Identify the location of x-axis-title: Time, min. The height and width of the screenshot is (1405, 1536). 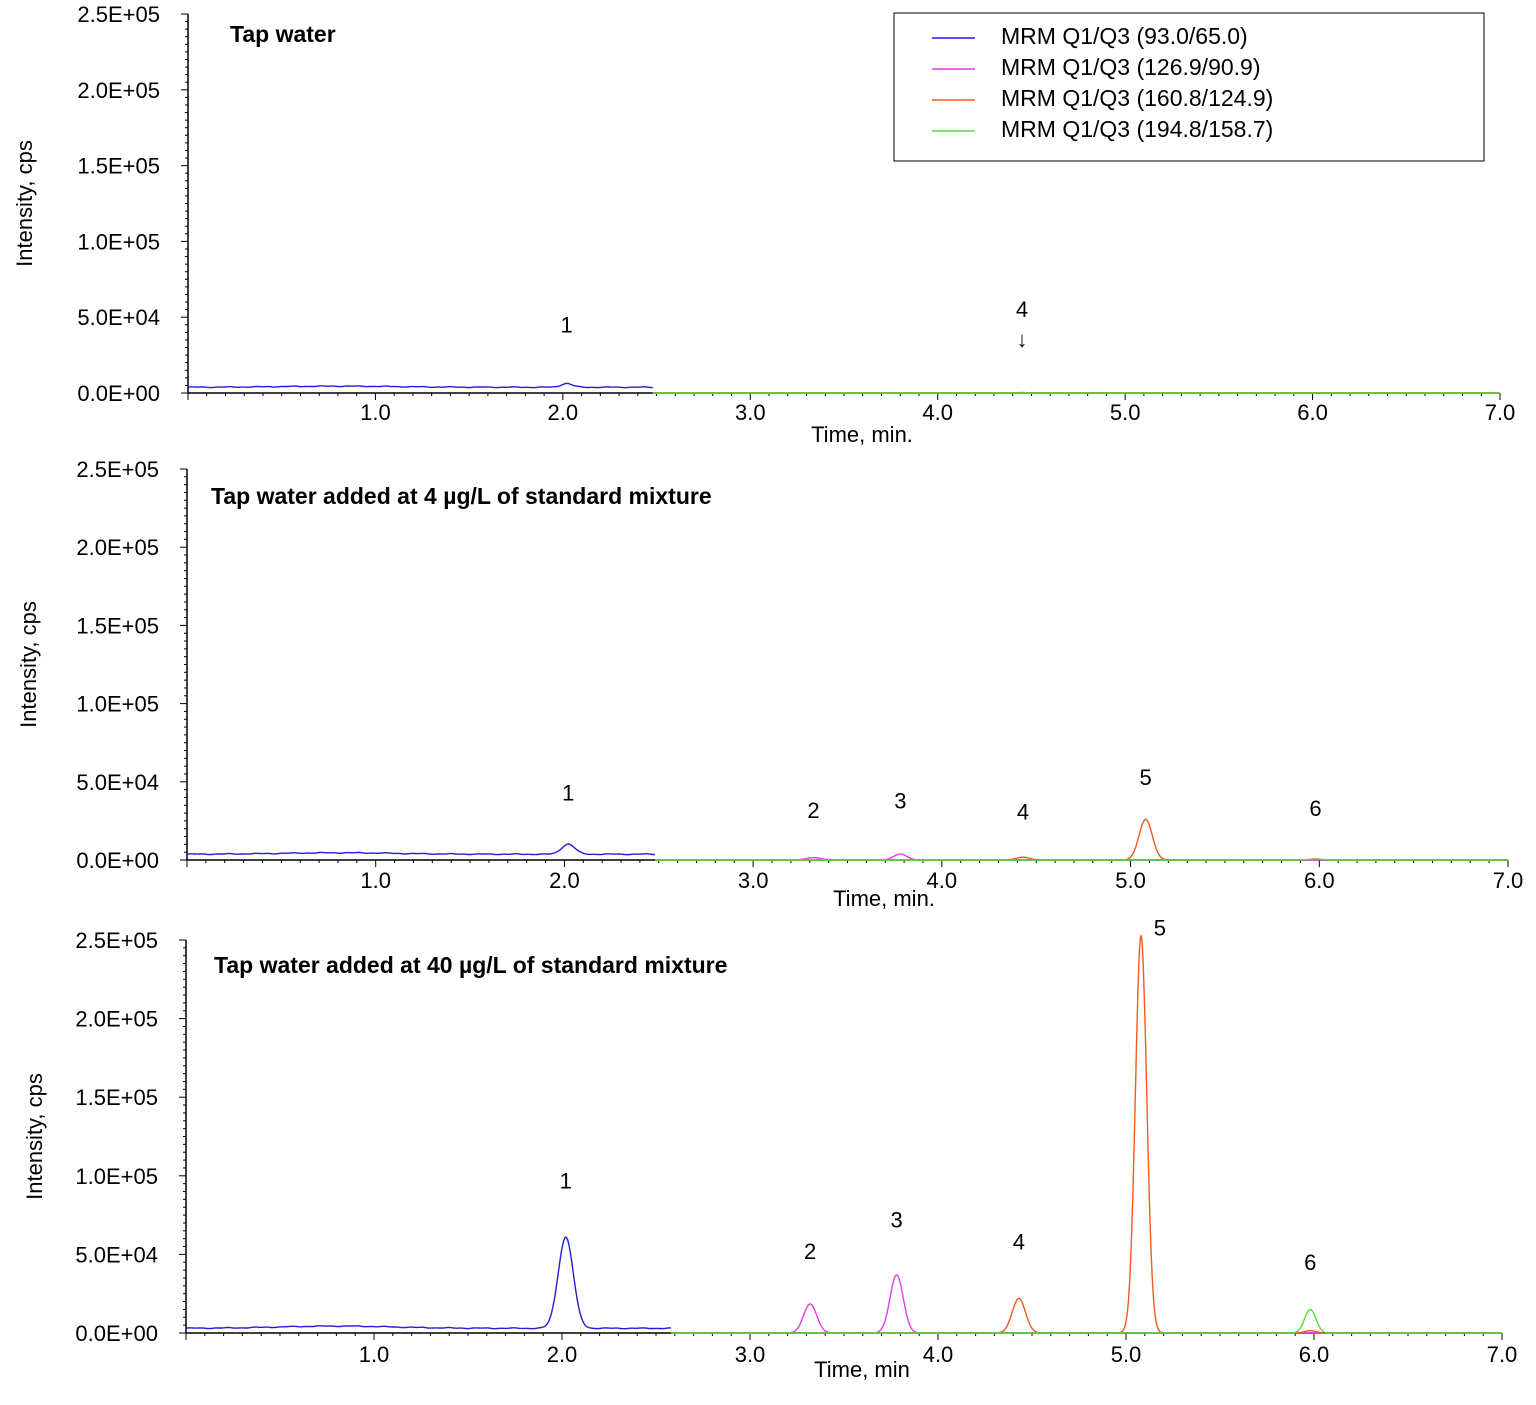
(862, 1369).